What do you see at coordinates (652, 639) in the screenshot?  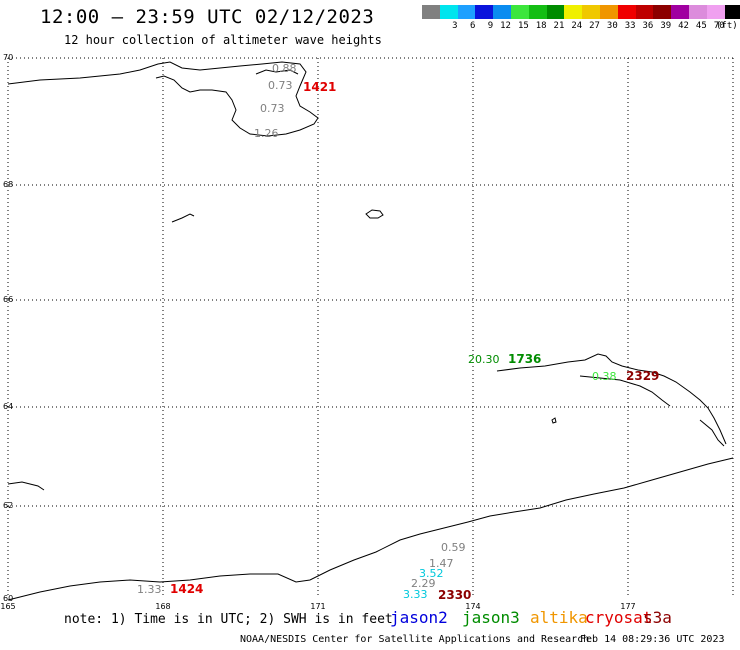 I see `generated-timestamp: Feb 14 08:29:36 UTC 2023` at bounding box center [652, 639].